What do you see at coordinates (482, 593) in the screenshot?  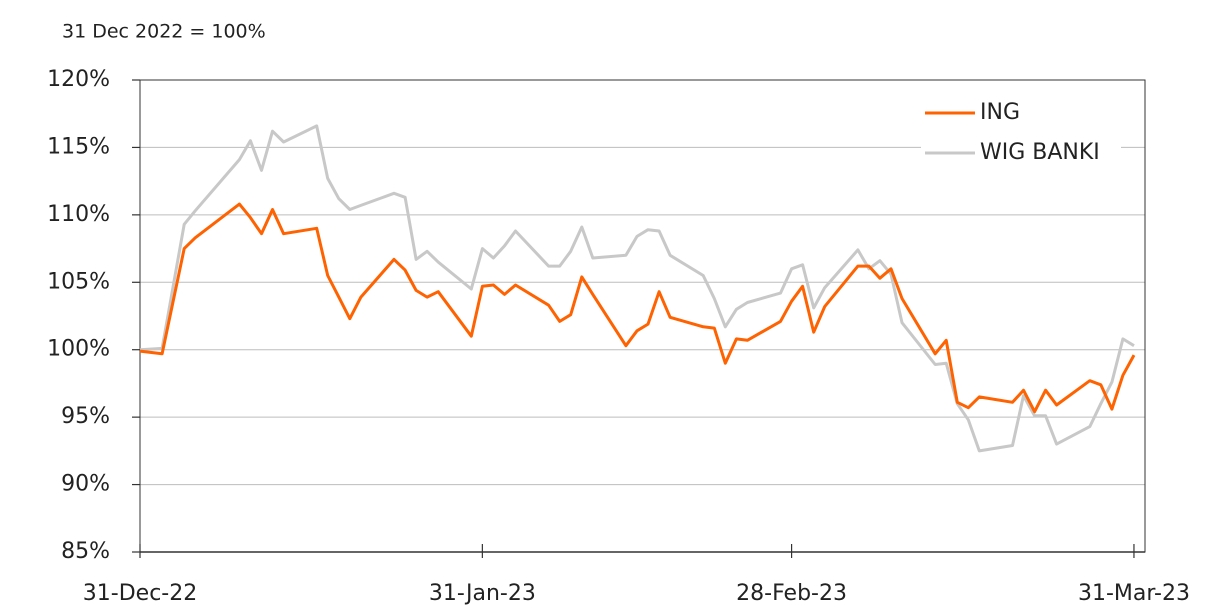 I see `x-tick-label: 31-Jan-23` at bounding box center [482, 593].